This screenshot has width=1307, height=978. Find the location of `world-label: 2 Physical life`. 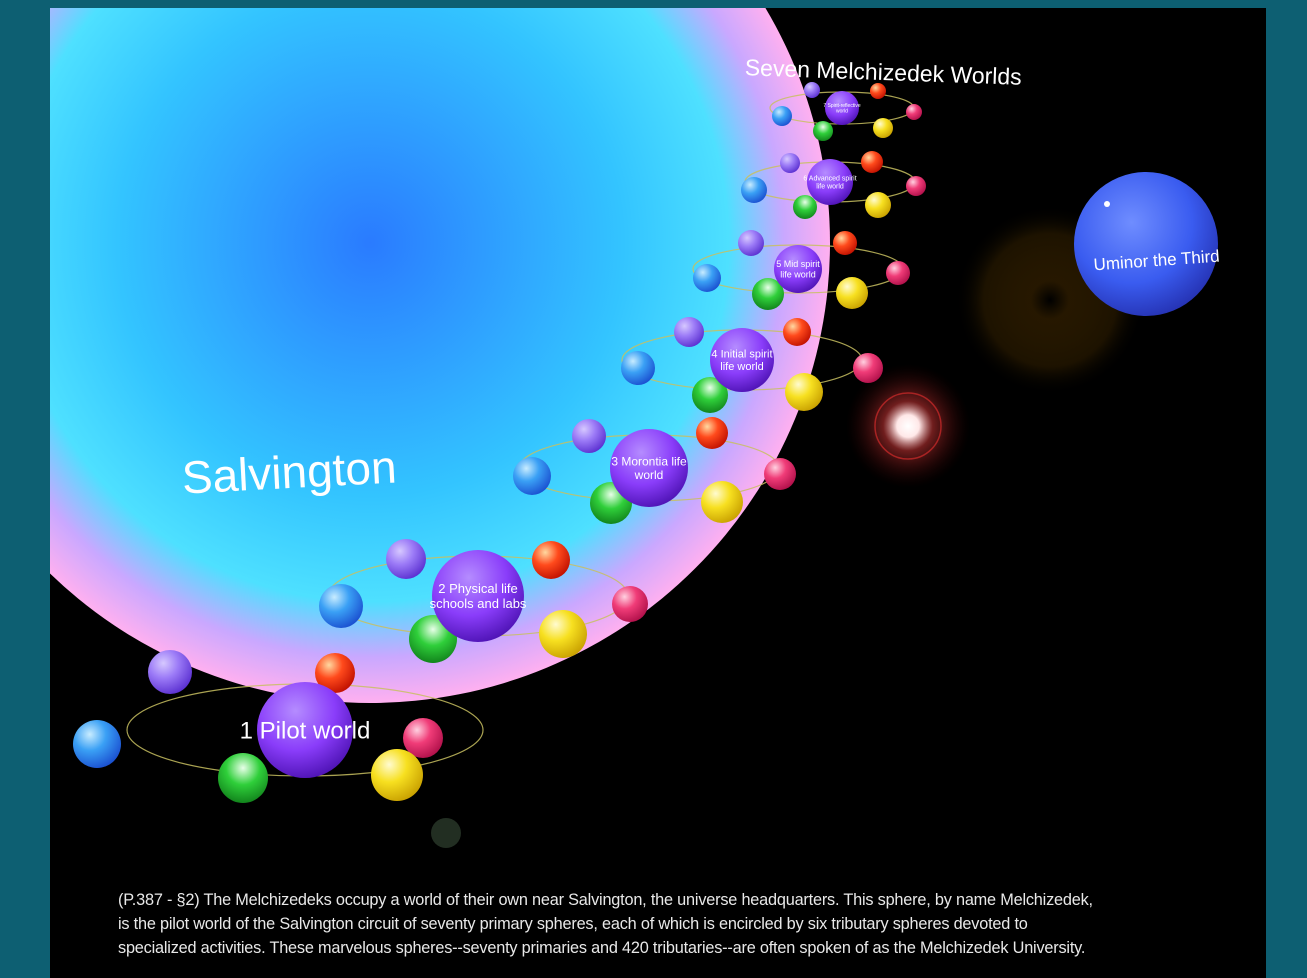

world-label: 2 Physical life is located at coordinates (477, 588).